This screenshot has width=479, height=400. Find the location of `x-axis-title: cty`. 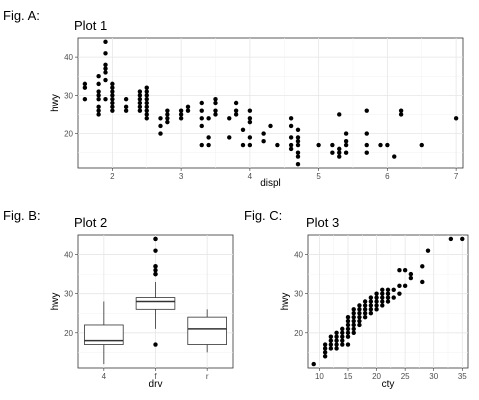

x-axis-title: cty is located at coordinates (388, 384).